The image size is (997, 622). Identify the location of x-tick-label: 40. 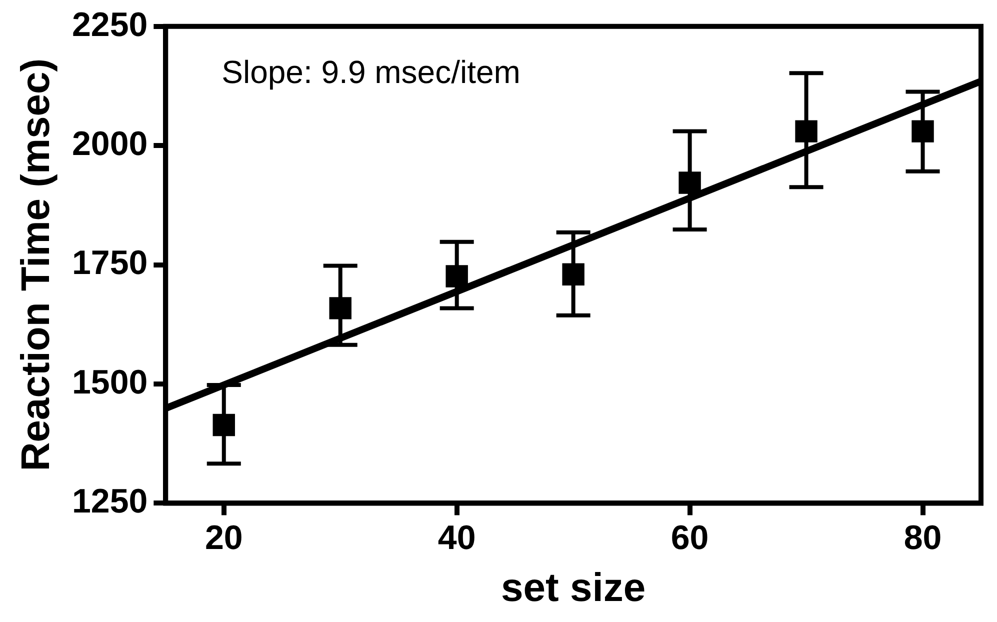
(457, 537).